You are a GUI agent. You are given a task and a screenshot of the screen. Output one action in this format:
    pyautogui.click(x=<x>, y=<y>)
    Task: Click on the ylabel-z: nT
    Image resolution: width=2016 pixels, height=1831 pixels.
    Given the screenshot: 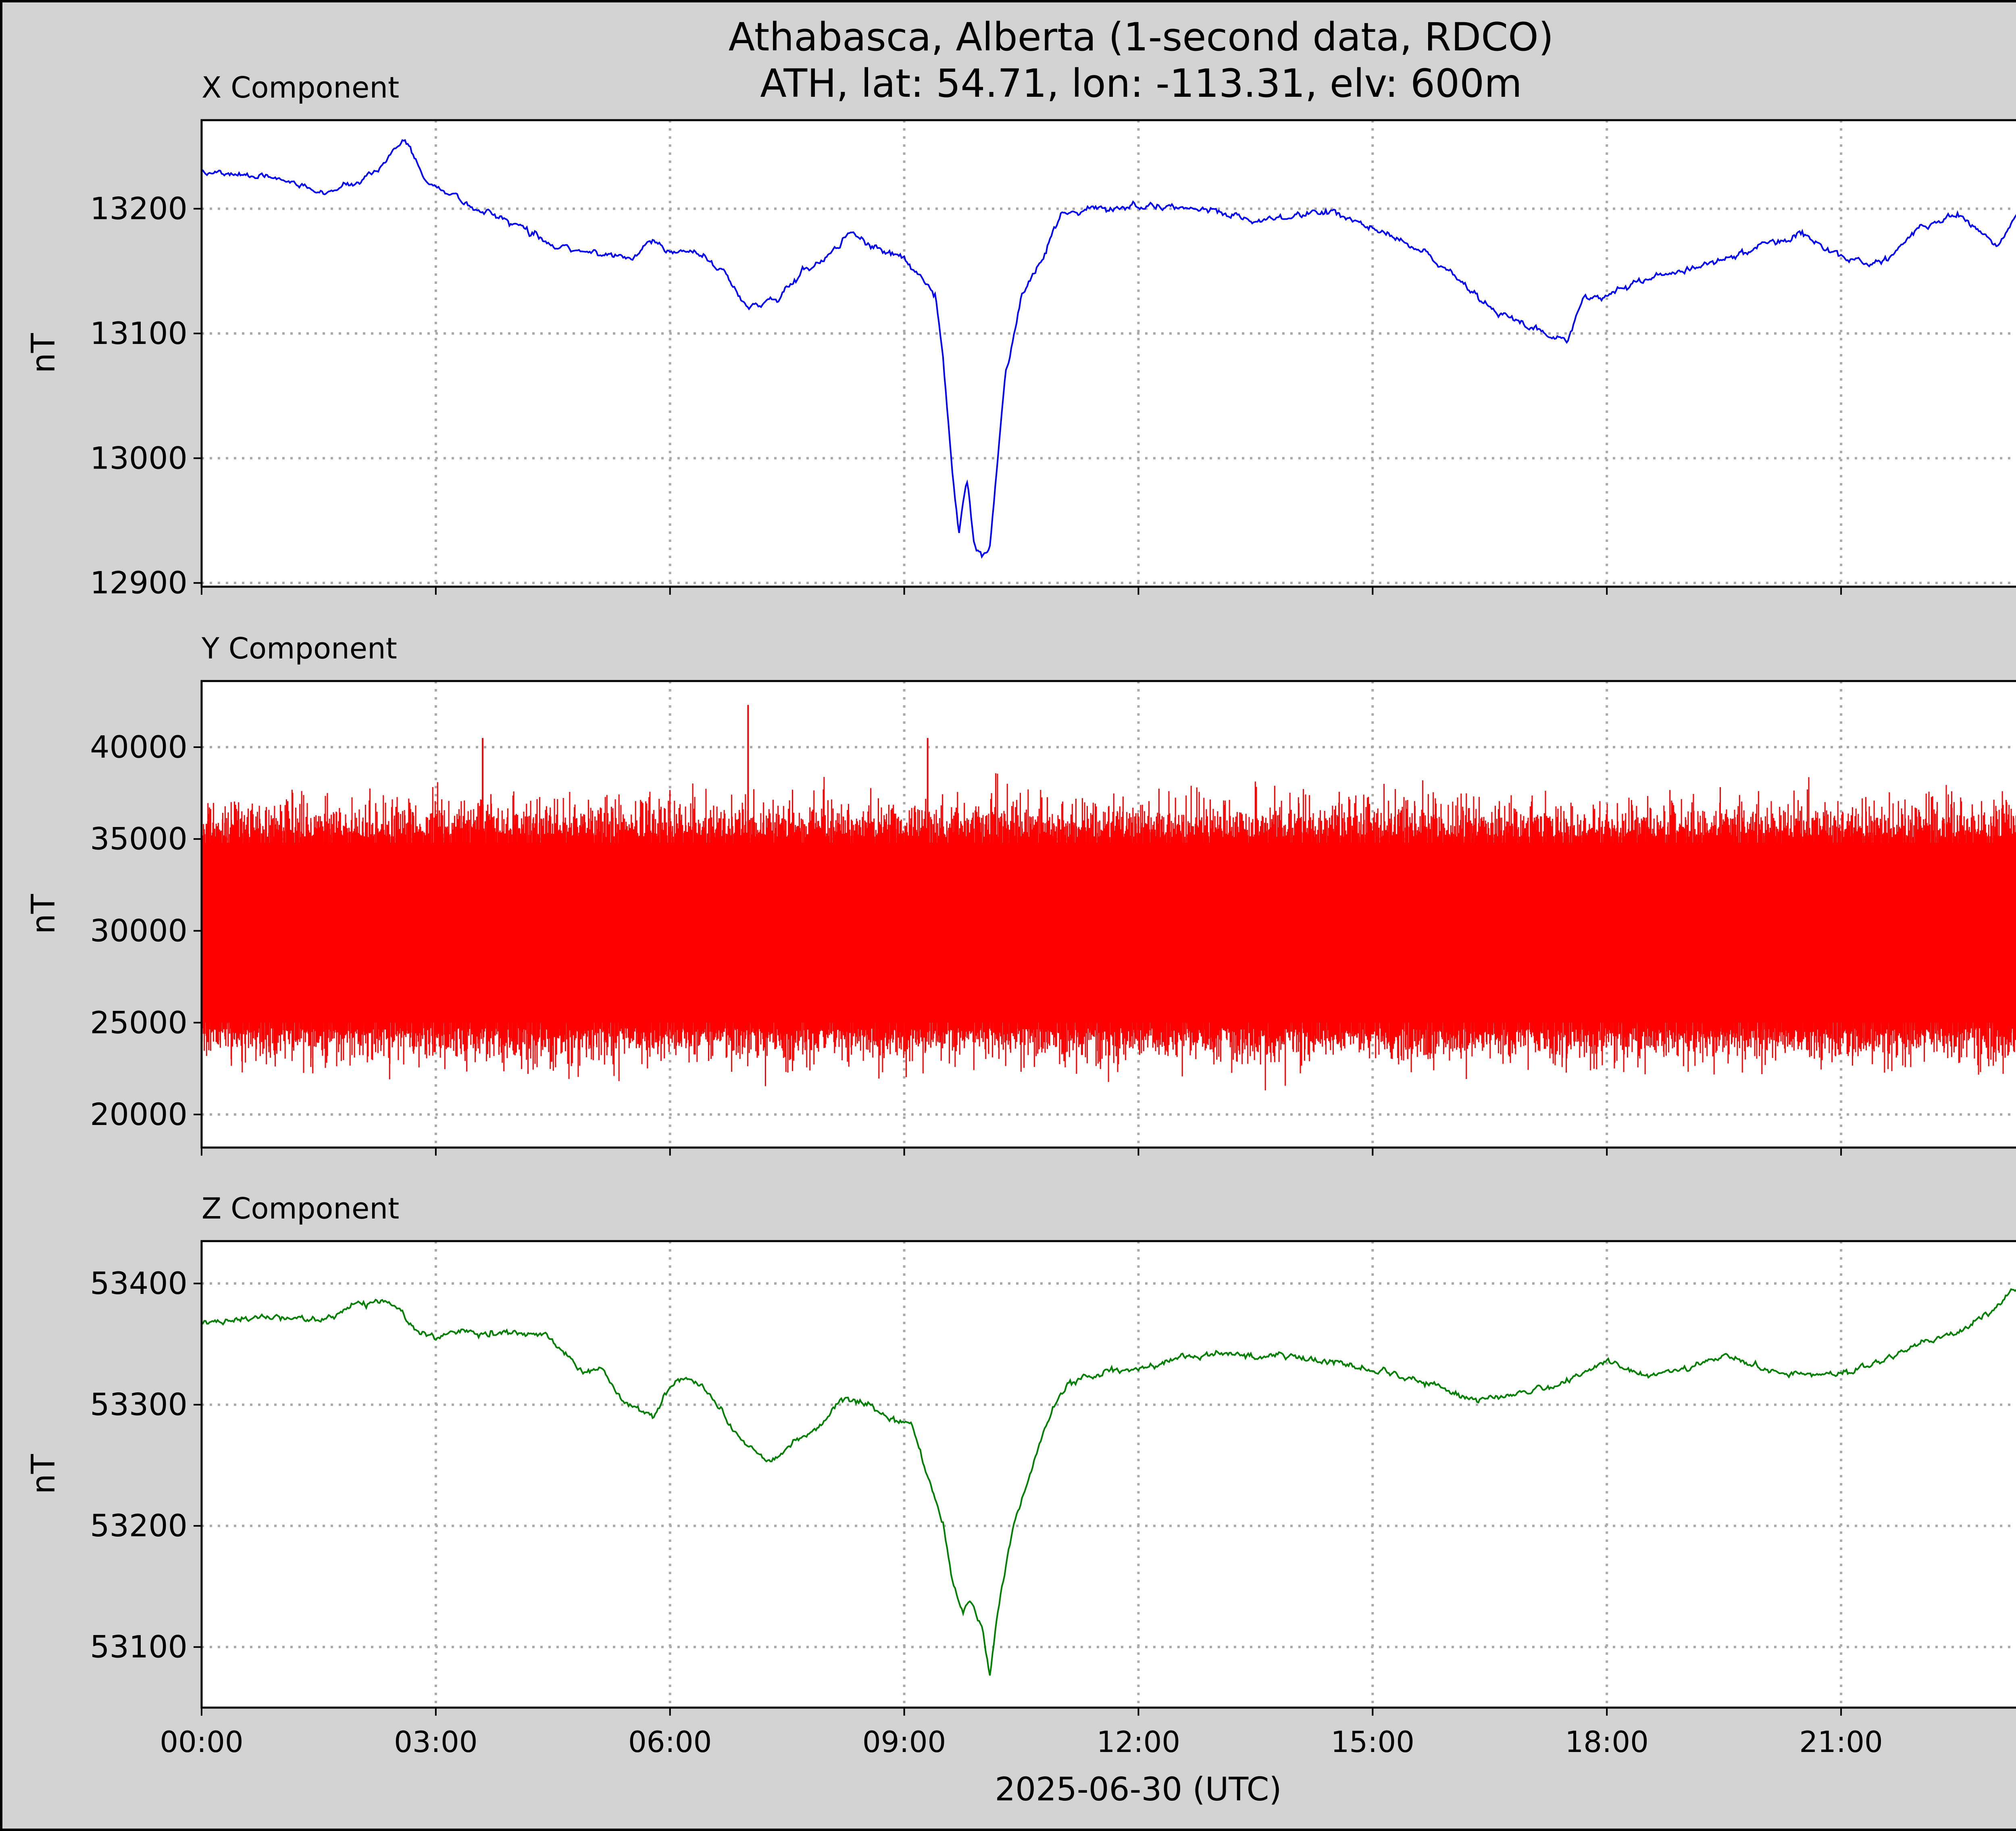 What is the action you would take?
    pyautogui.click(x=43, y=1474)
    